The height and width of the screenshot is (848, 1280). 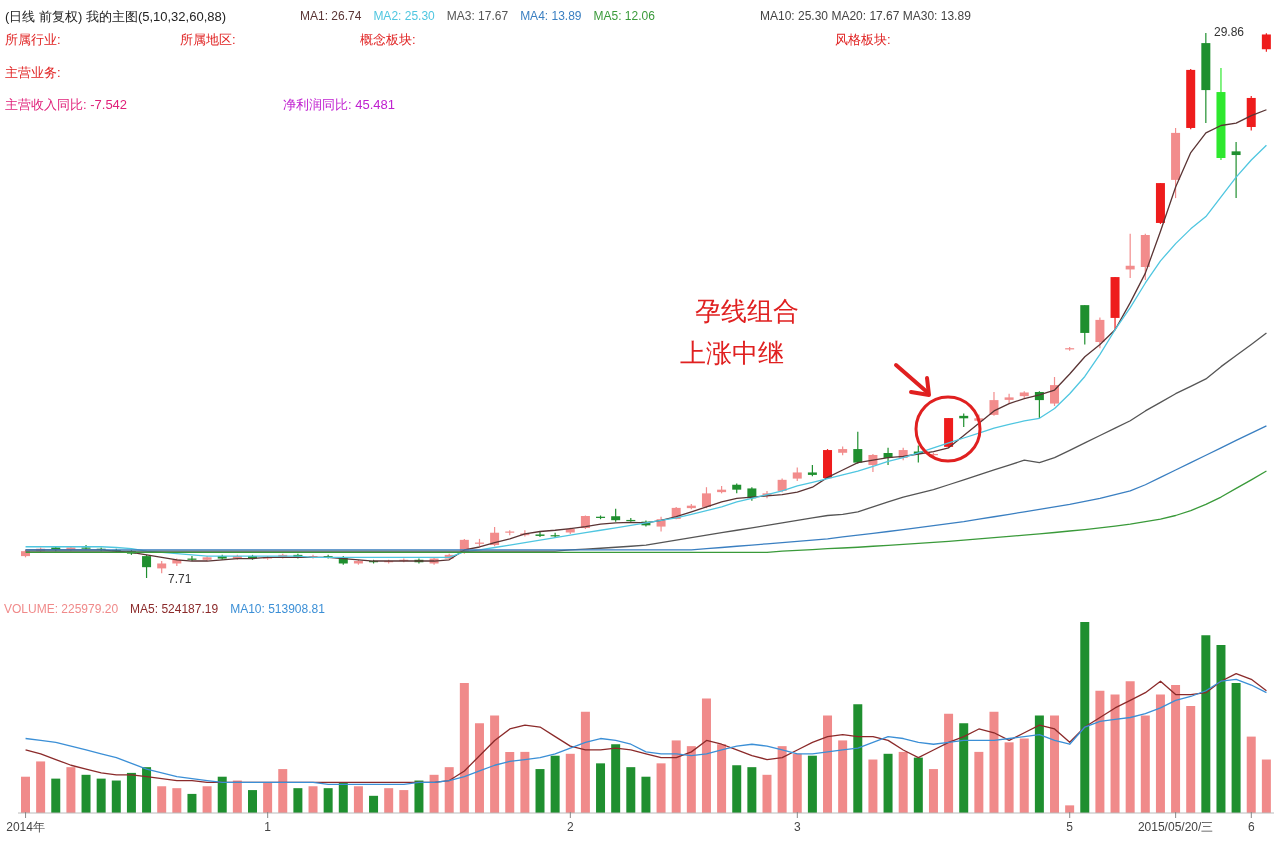 I want to click on annotation: 净利润同比: 45.481, so click(x=339, y=105).